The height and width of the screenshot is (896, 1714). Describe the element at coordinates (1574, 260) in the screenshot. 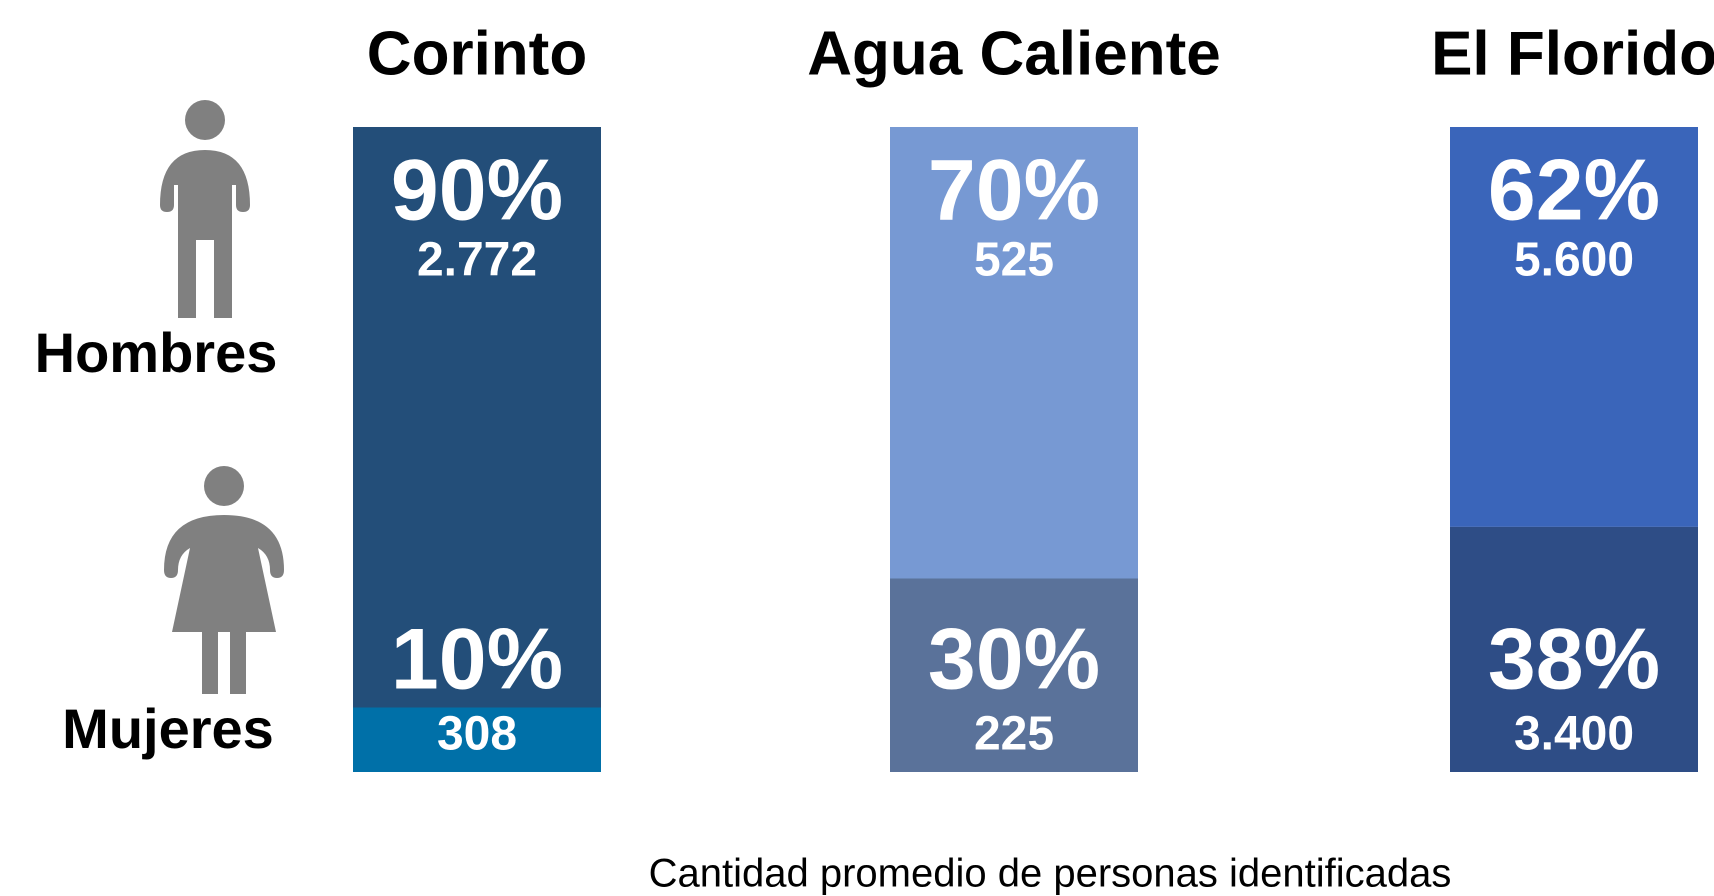

I see `count-label: 5.600` at that location.